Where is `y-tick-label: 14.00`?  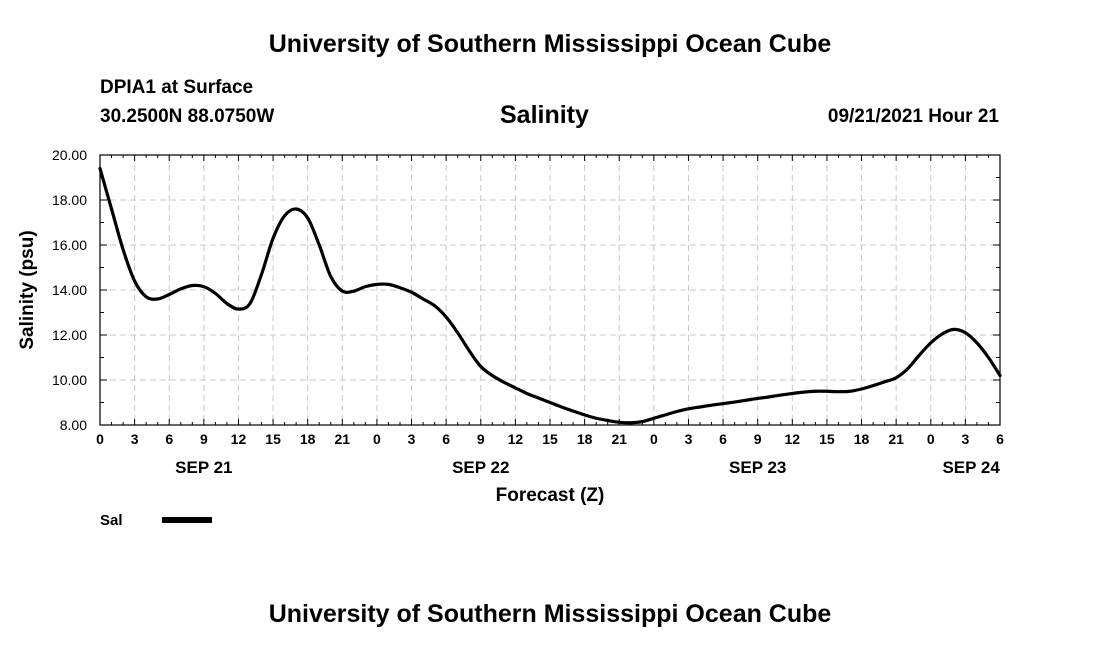 y-tick-label: 14.00 is located at coordinates (69, 290).